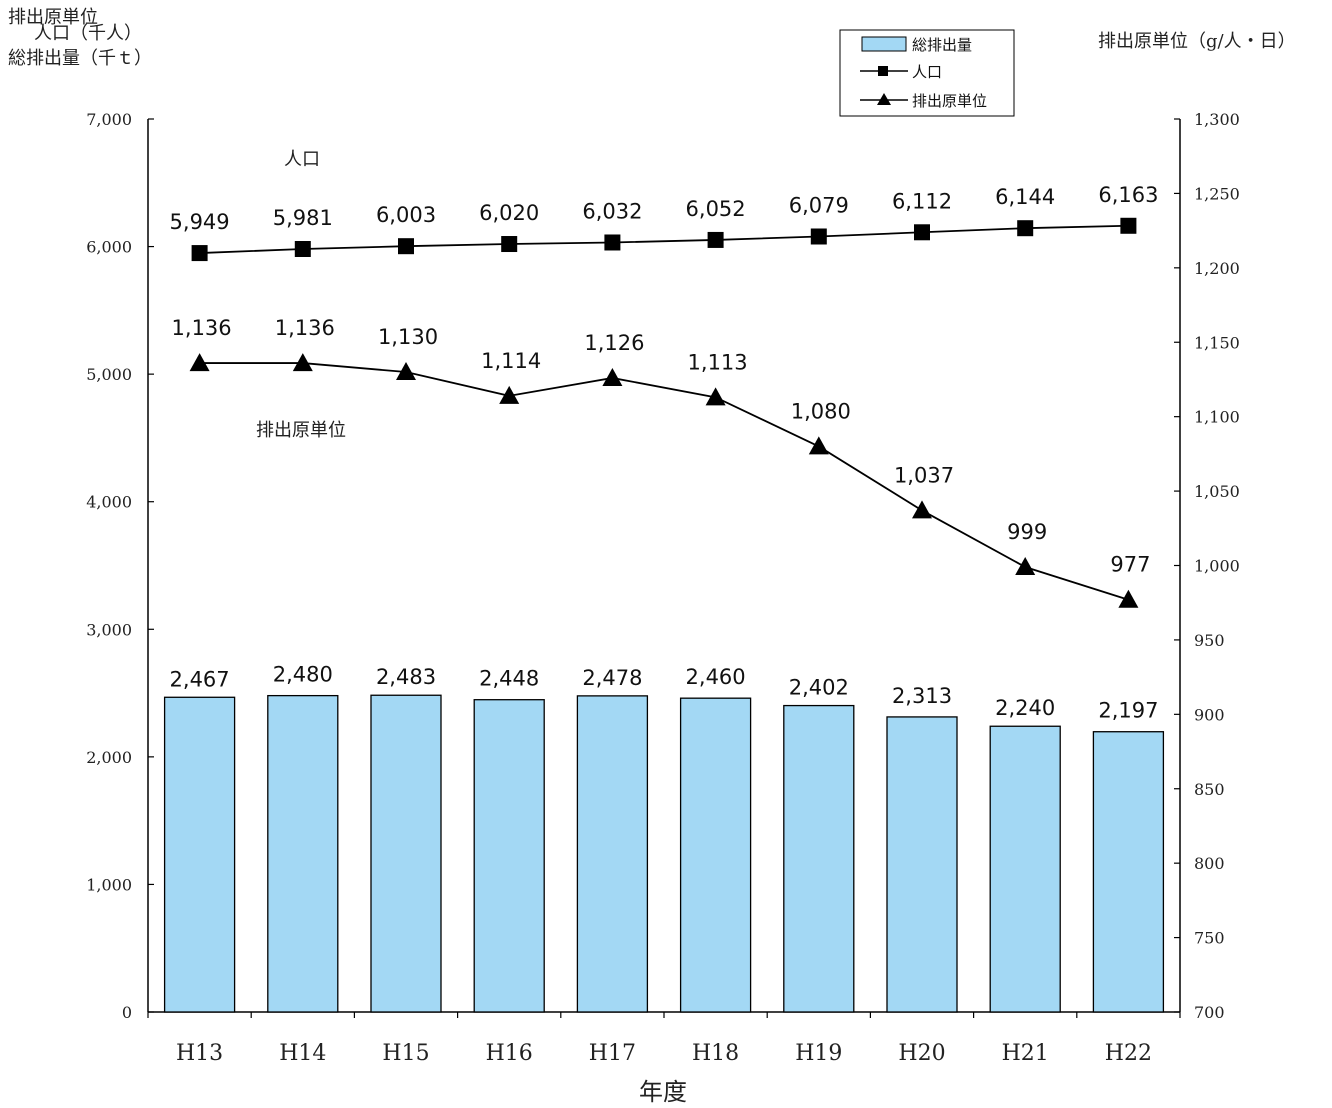  What do you see at coordinates (884, 99) in the screenshot?
I see `legend-triangle-marker-icon` at bounding box center [884, 99].